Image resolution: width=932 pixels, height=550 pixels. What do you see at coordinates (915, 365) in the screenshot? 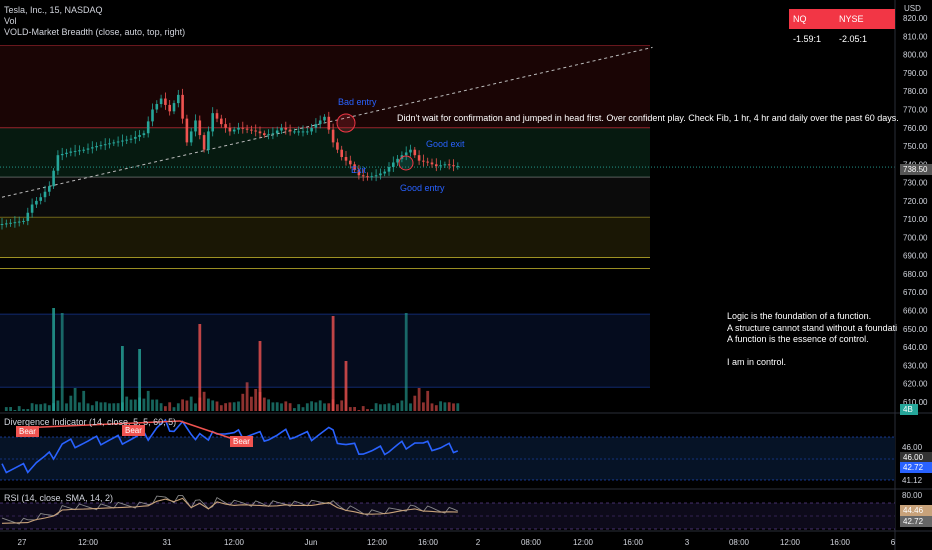
I see `price-tick-19: 630.00` at bounding box center [915, 365].